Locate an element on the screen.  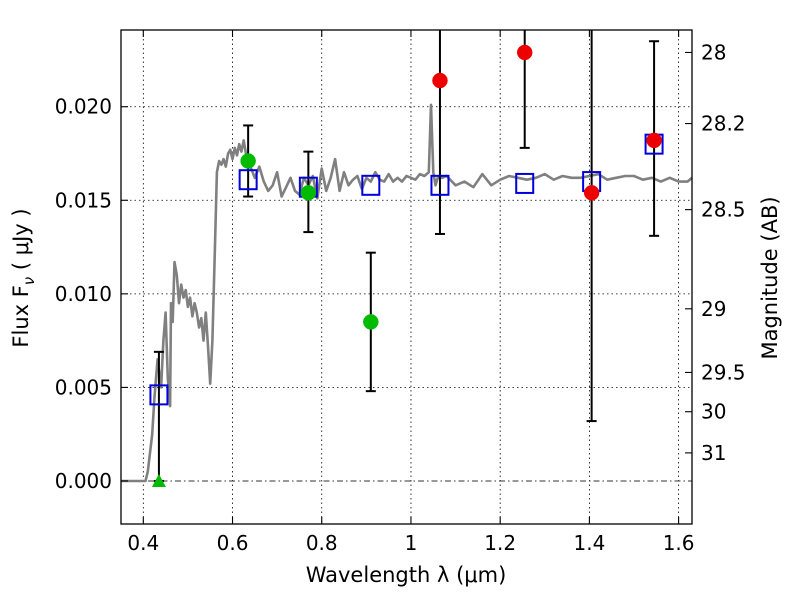
right-tick-label: 28.5 is located at coordinates (723, 210).